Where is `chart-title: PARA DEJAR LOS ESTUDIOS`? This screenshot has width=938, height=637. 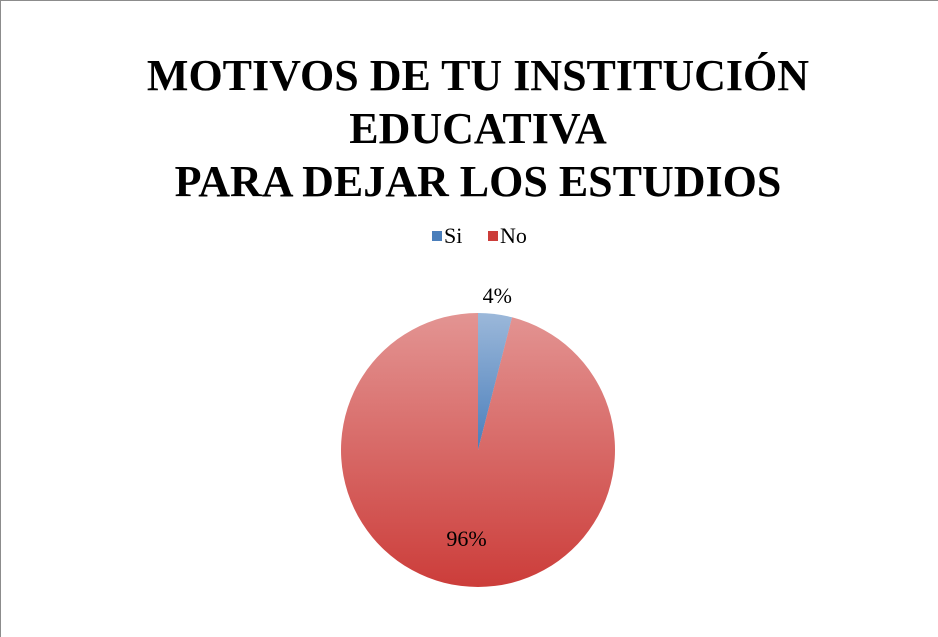 chart-title: PARA DEJAR LOS ESTUDIOS is located at coordinates (478, 181).